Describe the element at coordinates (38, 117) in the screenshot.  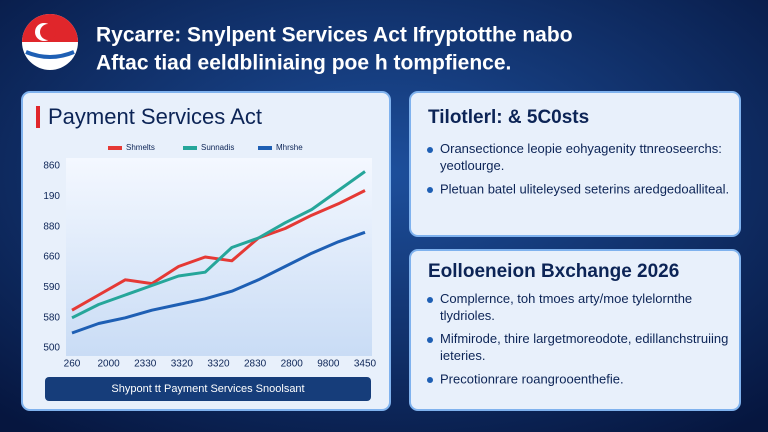
I see `title-accent` at that location.